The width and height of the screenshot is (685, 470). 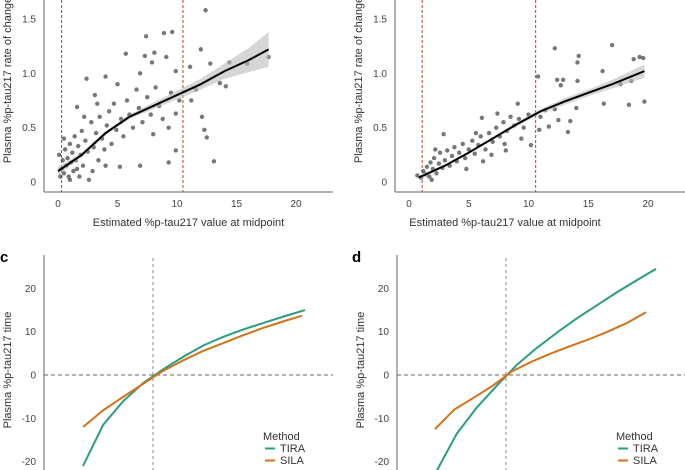 What do you see at coordinates (529, 204) in the screenshot?
I see `x-tick-label: 10` at bounding box center [529, 204].